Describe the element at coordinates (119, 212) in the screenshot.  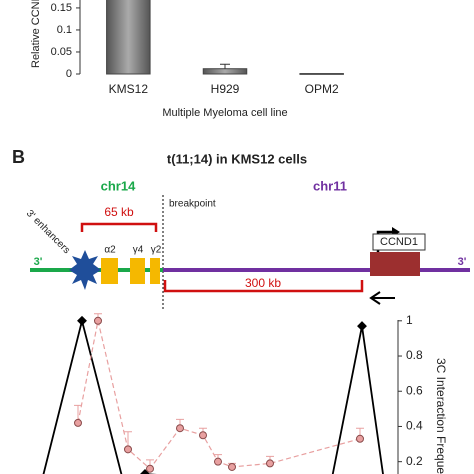
I see `span-65: 65 kb` at that location.